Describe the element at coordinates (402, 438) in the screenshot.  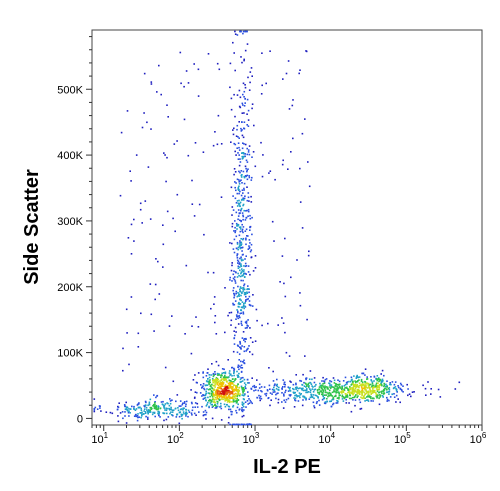
I see `x-tick-label: 105` at that location.